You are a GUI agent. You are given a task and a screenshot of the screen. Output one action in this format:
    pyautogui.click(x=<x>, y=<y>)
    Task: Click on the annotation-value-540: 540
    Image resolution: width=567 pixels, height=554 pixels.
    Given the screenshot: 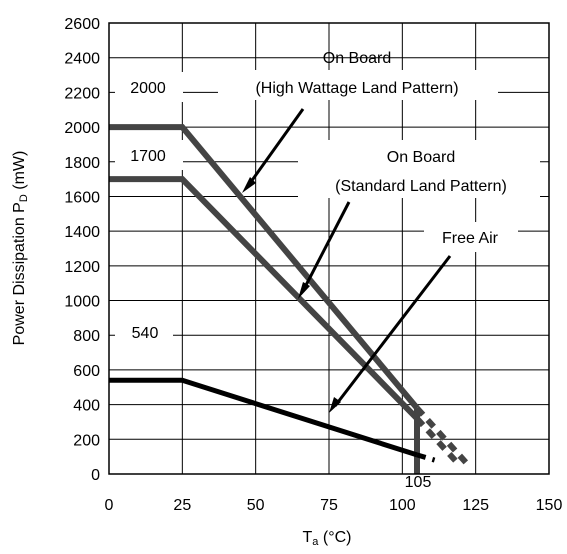 What is the action you would take?
    pyautogui.click(x=145, y=333)
    